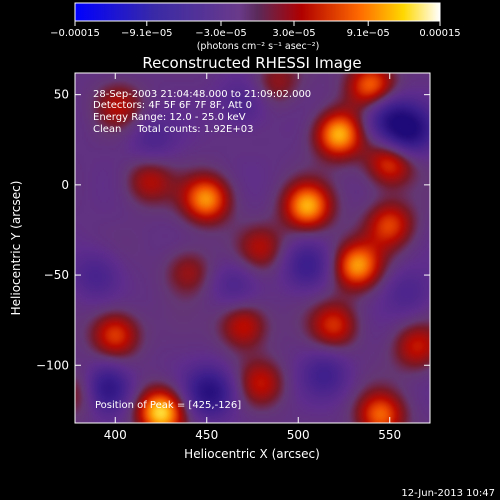 This screenshot has height=500, width=500. Describe the element at coordinates (115, 435) in the screenshot. I see `x-tick-label: 400` at that location.